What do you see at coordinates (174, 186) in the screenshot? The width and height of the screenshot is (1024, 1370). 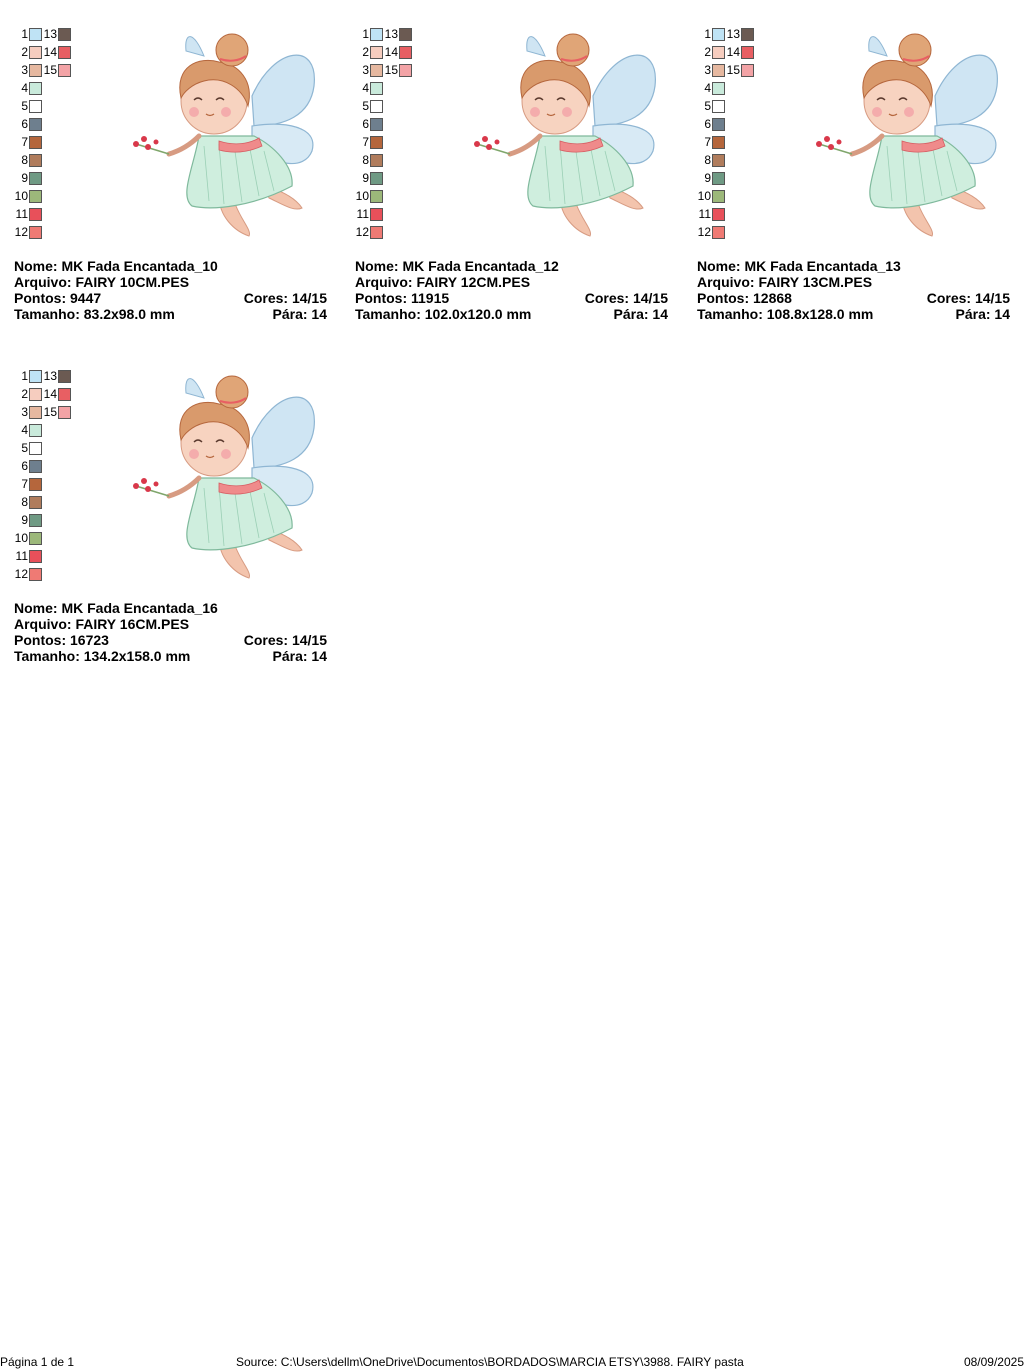 I see `design-card: 1 13 2 14 3 15 4 5 6 7 8 9 10 11 12` at bounding box center [174, 186].